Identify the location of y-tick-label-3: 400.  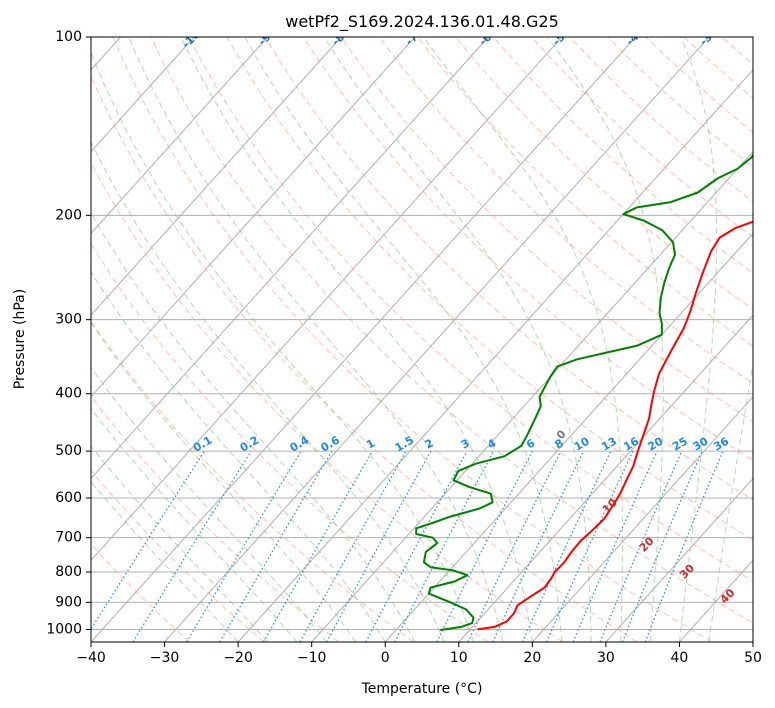
(68, 394).